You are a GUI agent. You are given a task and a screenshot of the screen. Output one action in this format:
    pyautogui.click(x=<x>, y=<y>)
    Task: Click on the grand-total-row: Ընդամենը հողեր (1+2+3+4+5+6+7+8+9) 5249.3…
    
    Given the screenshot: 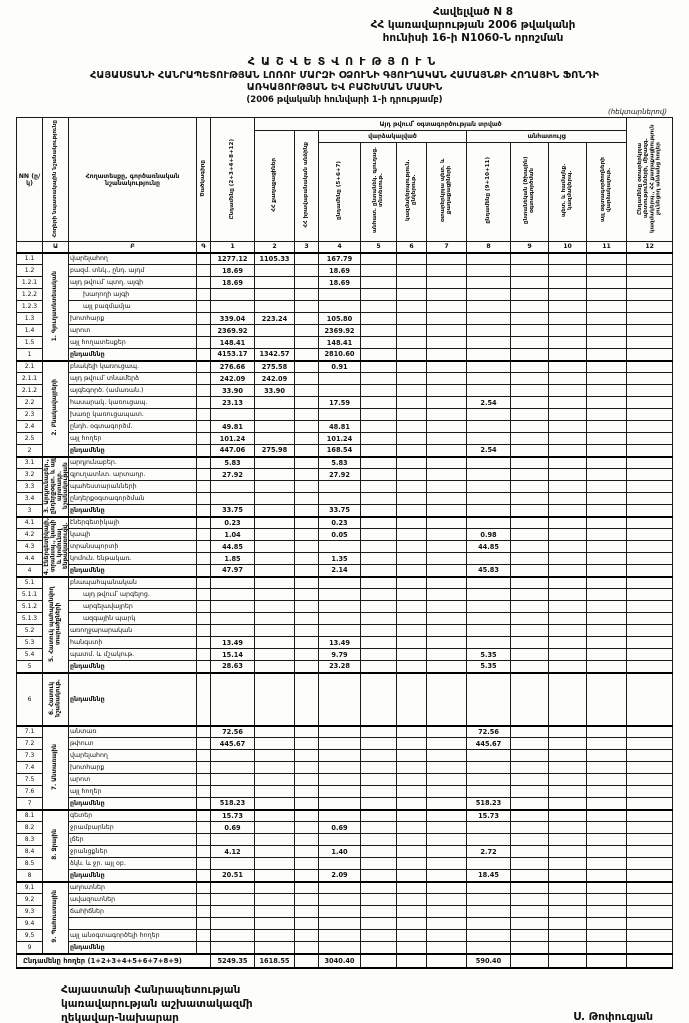 What is the action you would take?
    pyautogui.click(x=345, y=960)
    